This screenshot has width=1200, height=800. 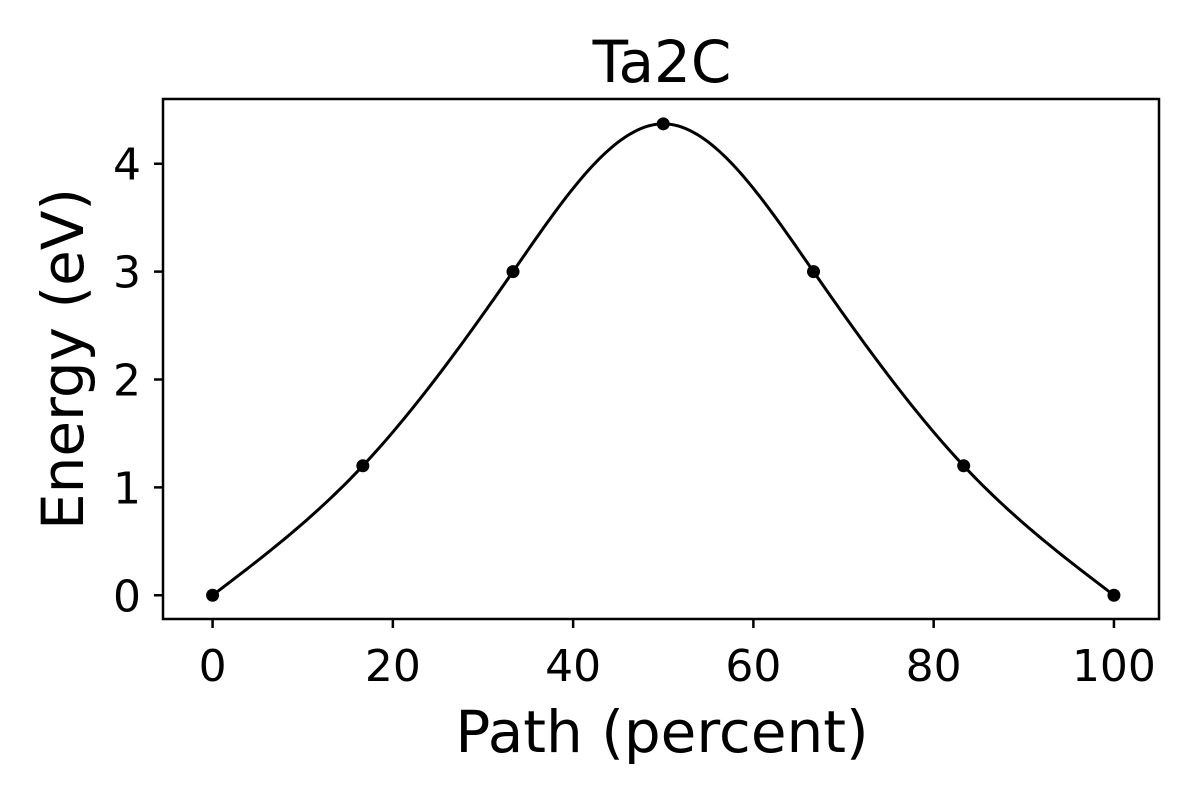 I want to click on y-tick-label: 1, so click(x=127, y=488).